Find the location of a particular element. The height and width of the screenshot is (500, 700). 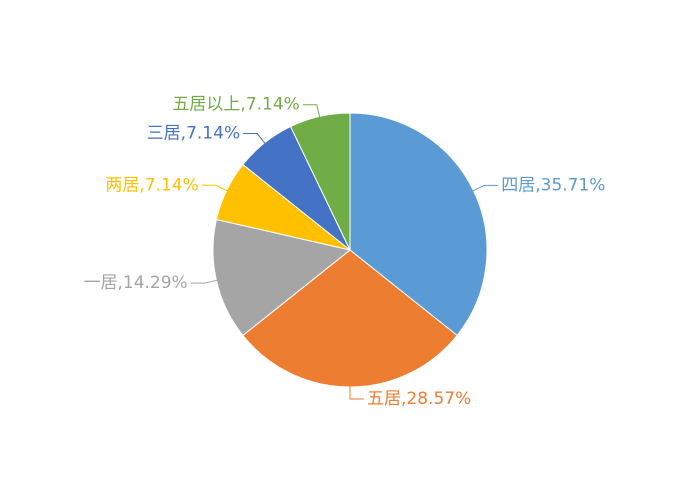

data-label: 三居,7.14% is located at coordinates (193, 133).